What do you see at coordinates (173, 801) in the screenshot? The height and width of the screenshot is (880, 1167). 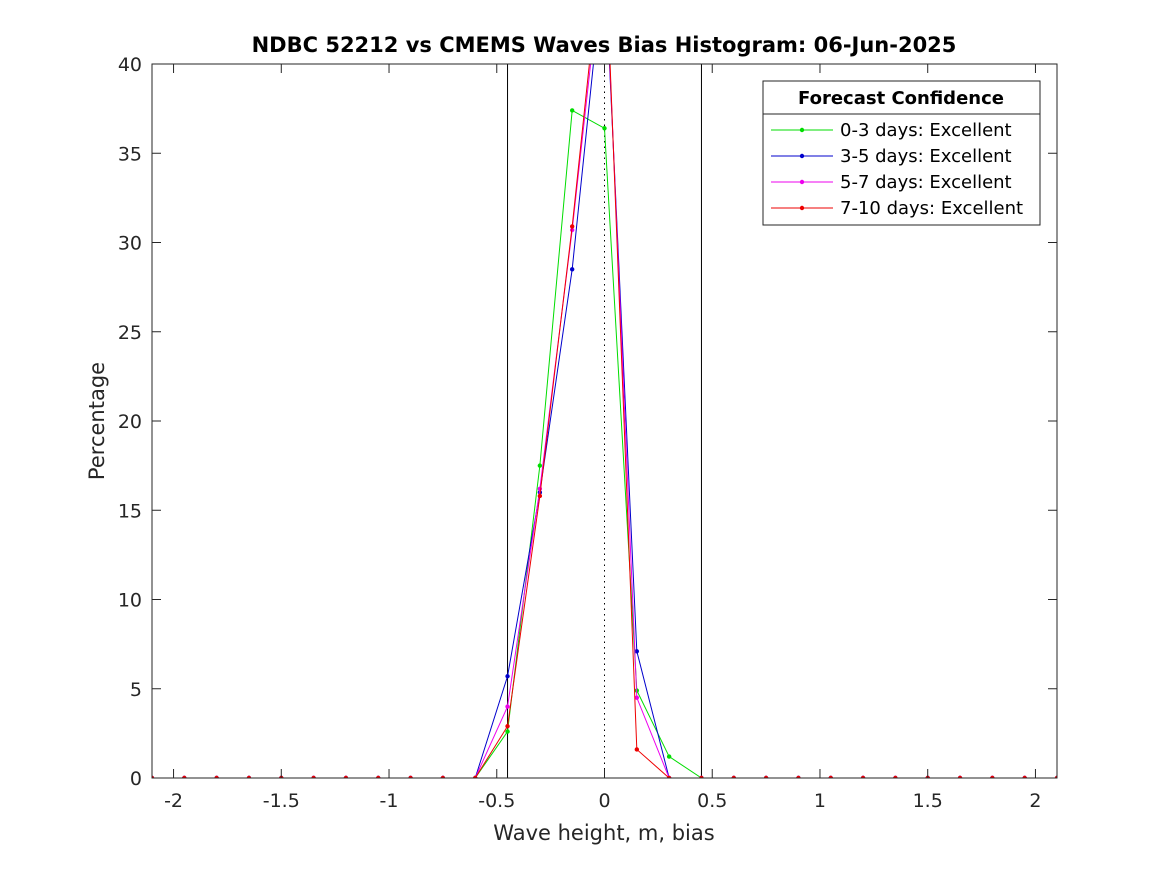 I see `x-tick-label: -2` at bounding box center [173, 801].